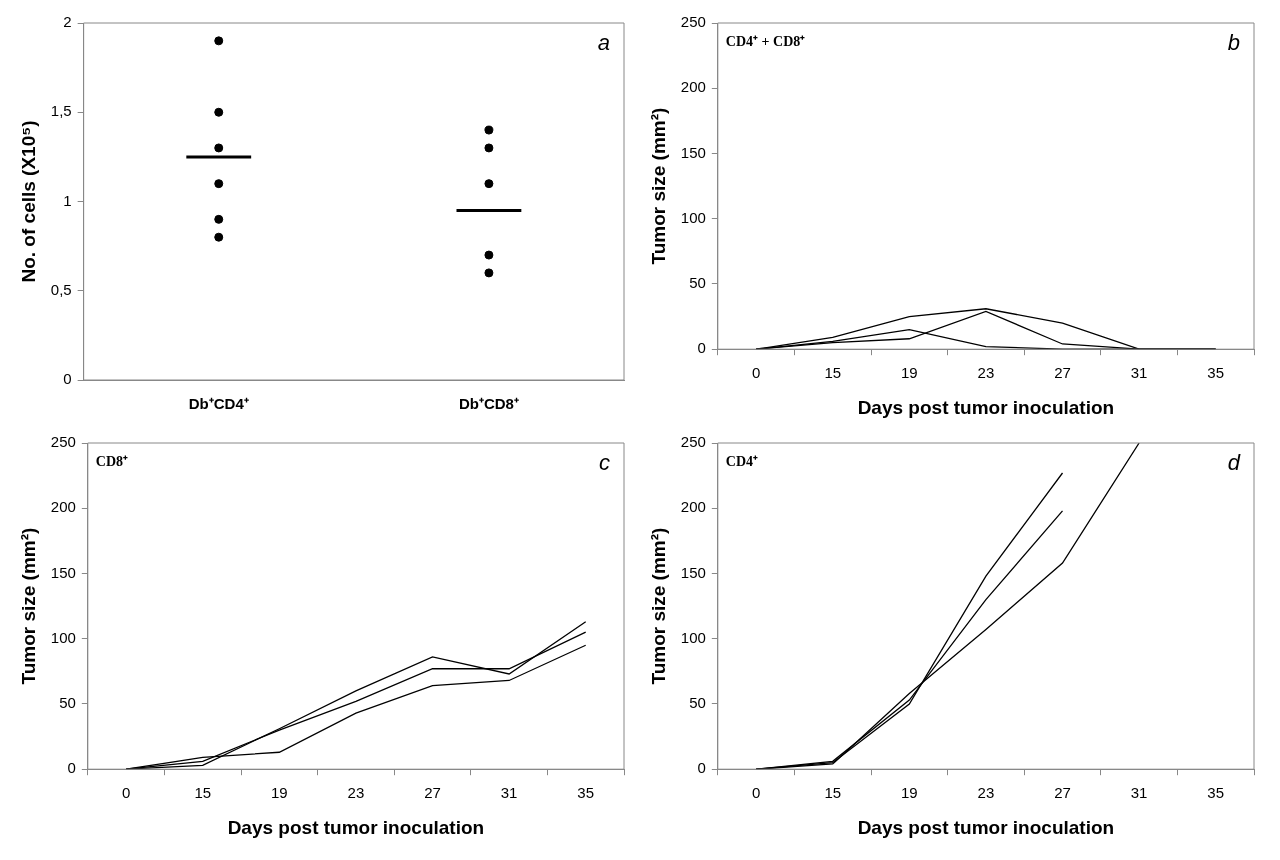  Describe the element at coordinates (67, 22) in the screenshot. I see `y-tick-label: 2` at that location.